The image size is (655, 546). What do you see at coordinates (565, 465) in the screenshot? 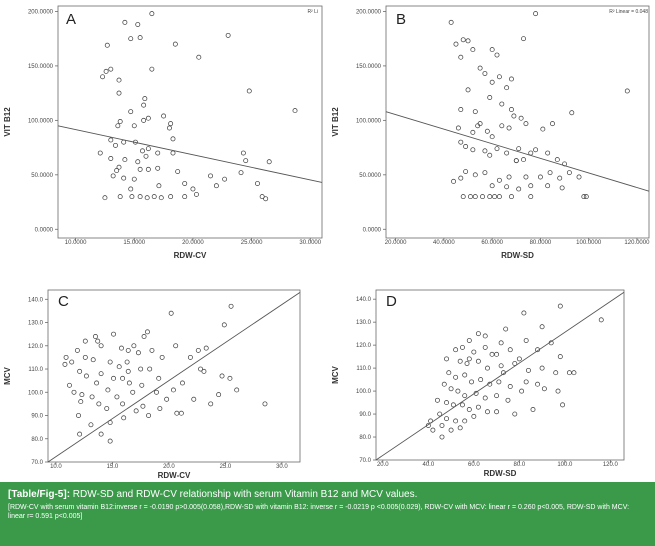
I see `x-tick-label: 100.0` at bounding box center [565, 465].